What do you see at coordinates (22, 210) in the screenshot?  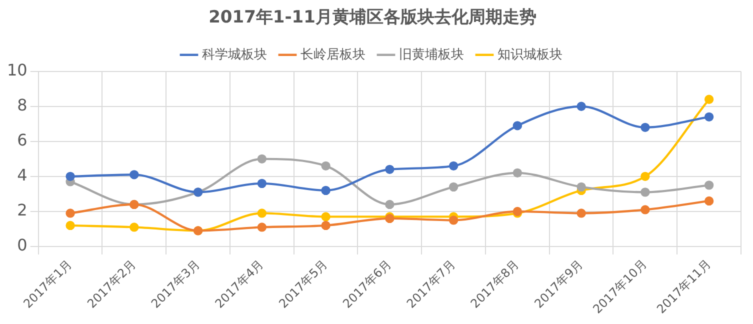 I see `y-tick-label: 2` at bounding box center [22, 210].